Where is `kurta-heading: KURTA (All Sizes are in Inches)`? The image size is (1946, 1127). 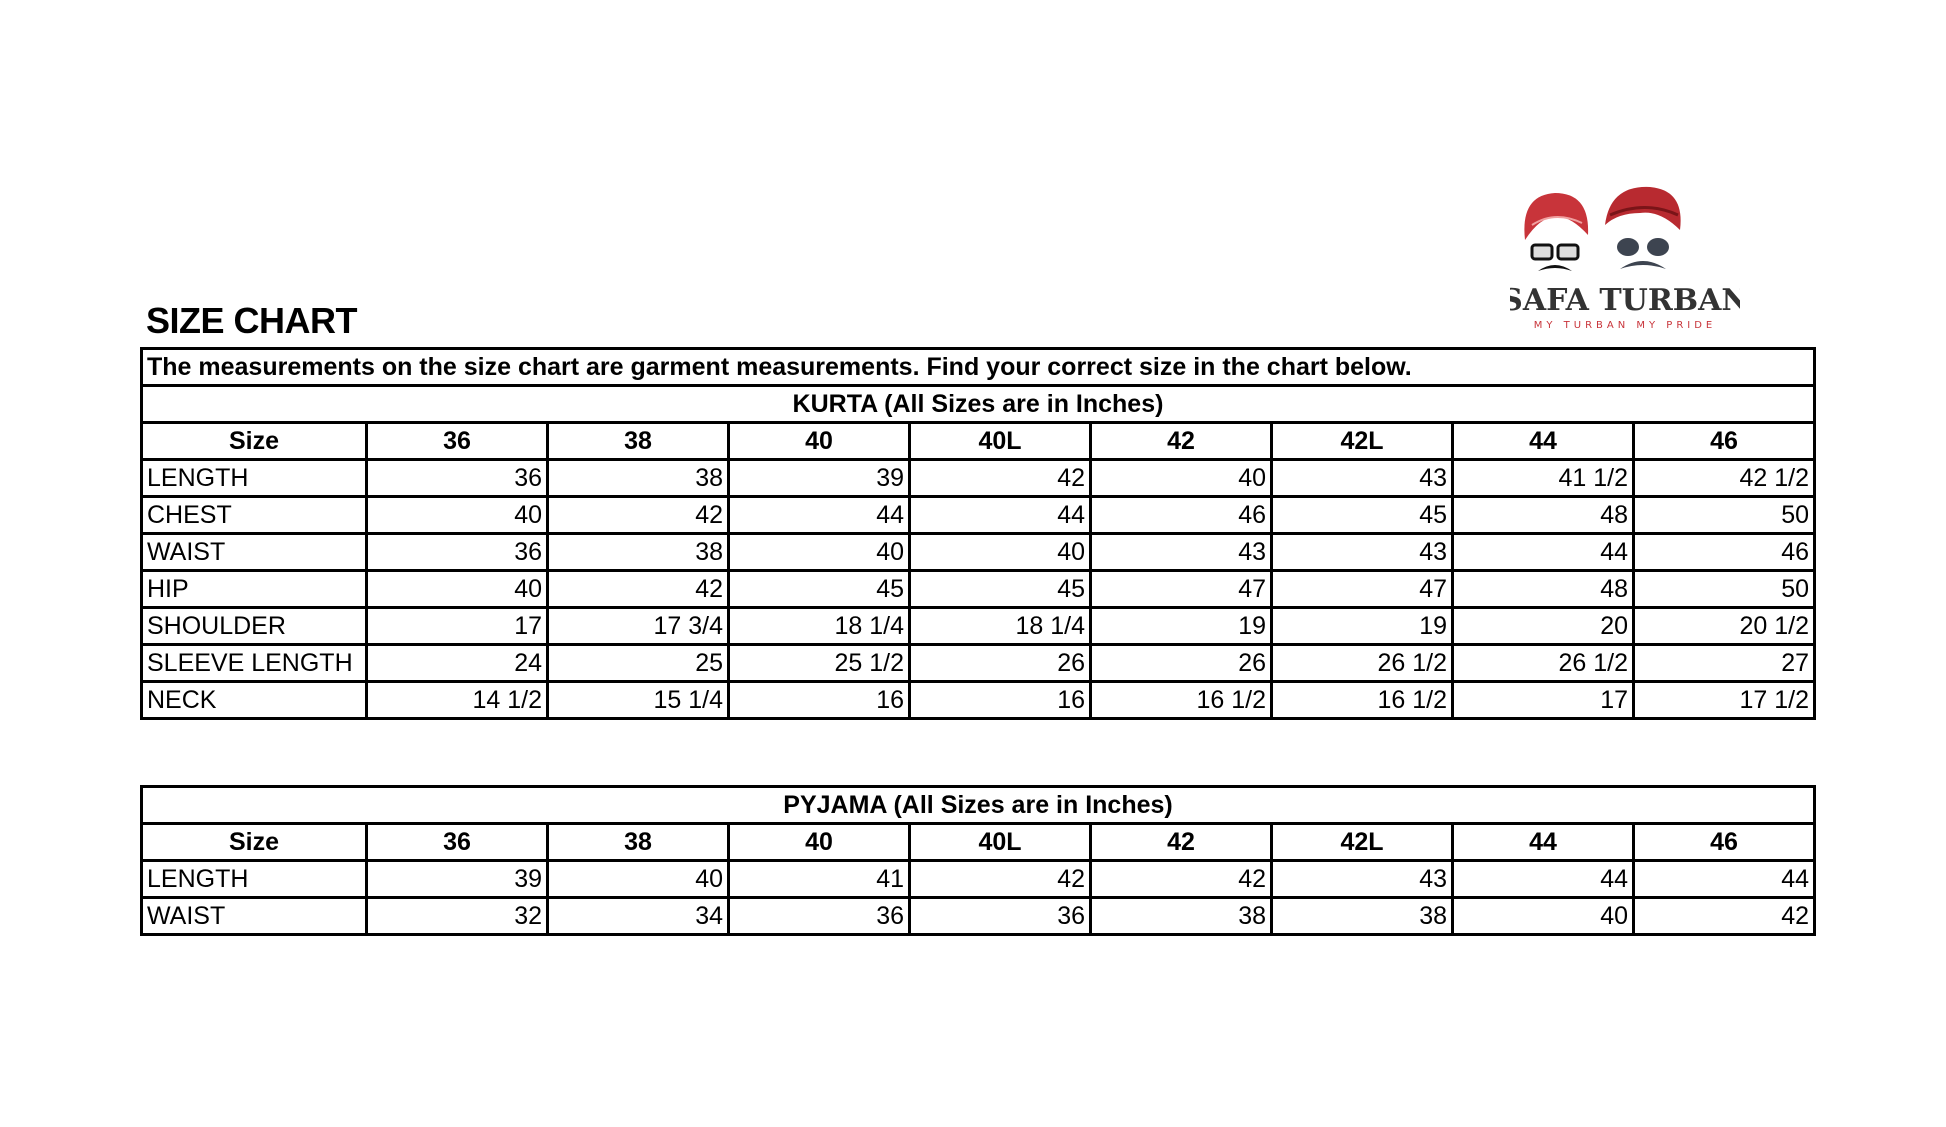 kurta-heading: KURTA (All Sizes are in Inches) is located at coordinates (978, 404).